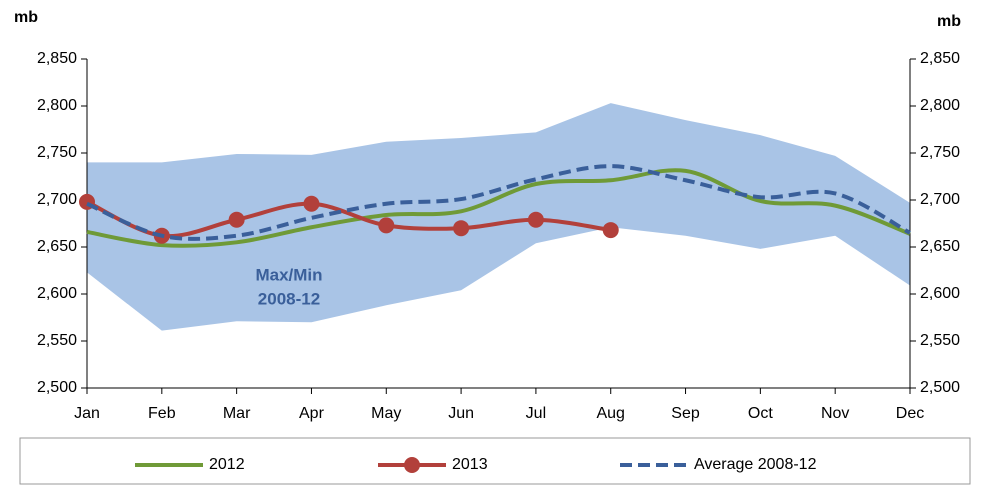  Describe the element at coordinates (57, 387) in the screenshot. I see `y-tick-label: 2,500` at that location.